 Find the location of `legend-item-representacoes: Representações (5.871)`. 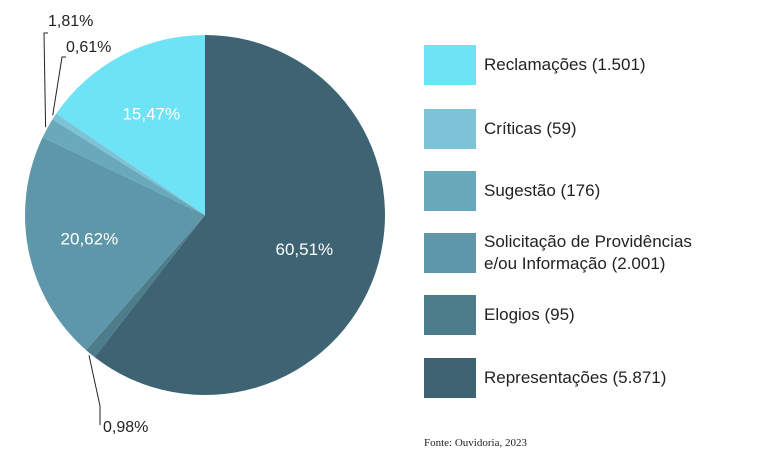

legend-item-representacoes: Representações (5.871) is located at coordinates (545, 378).